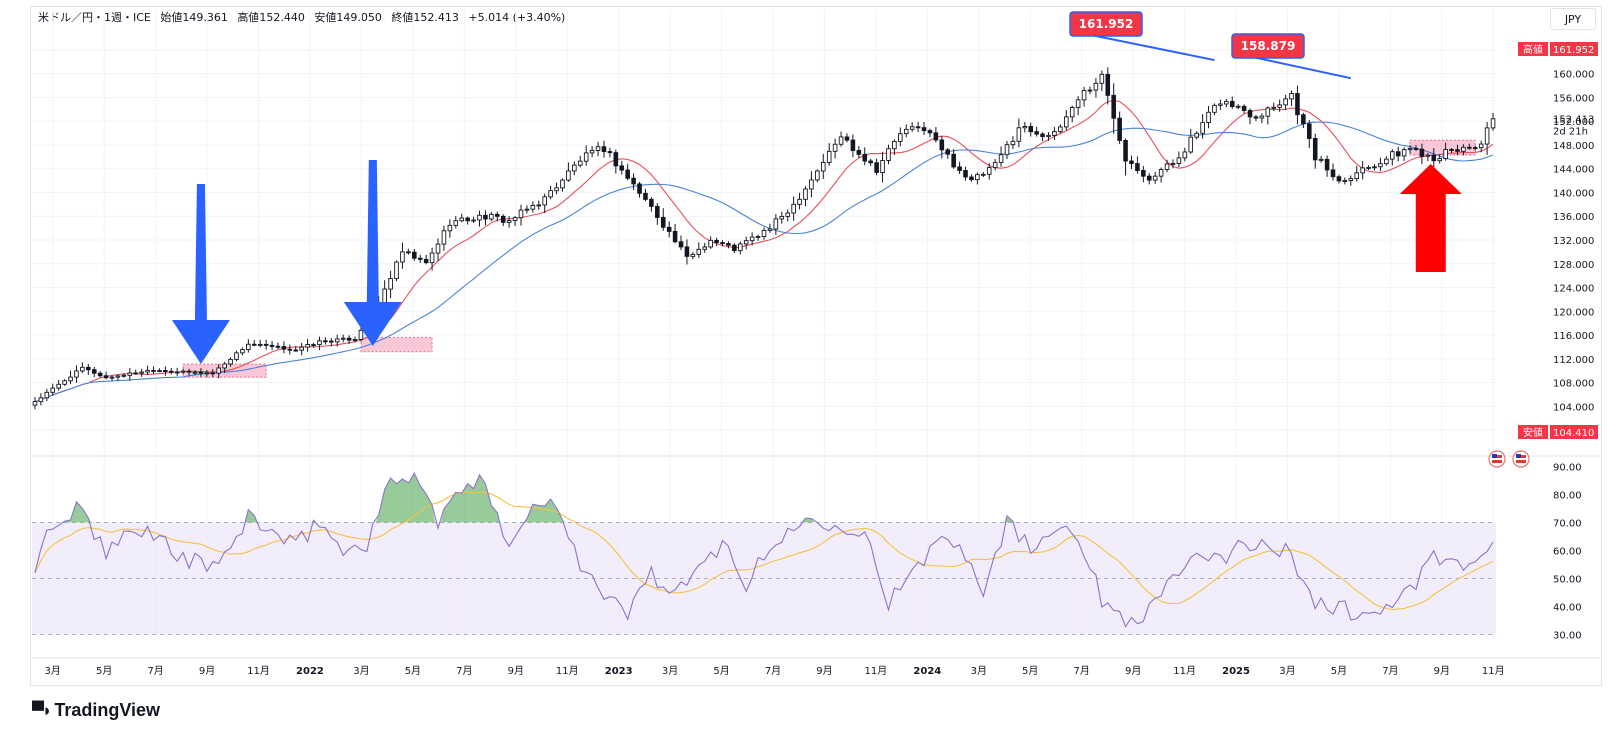 Image resolution: width=1618 pixels, height=732 pixels. Describe the element at coordinates (1558, 49) in the screenshot. I see `high-price-tag: 高値 161.952` at that location.